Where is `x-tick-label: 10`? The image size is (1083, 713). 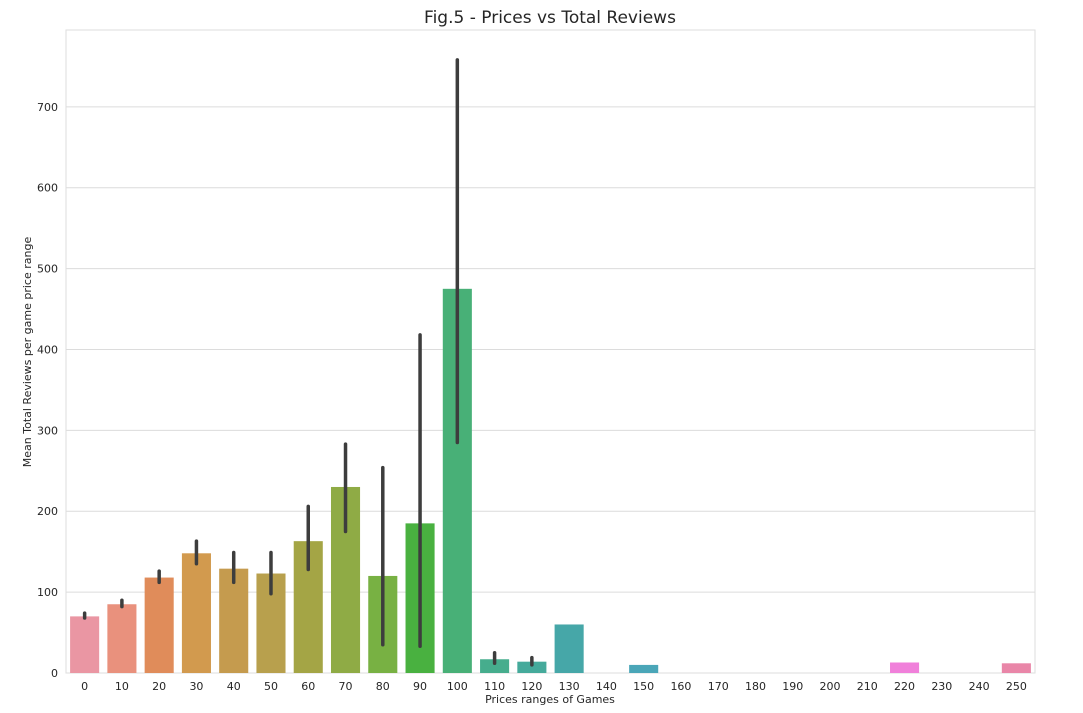 x-tick-label: 10 is located at coordinates (122, 686).